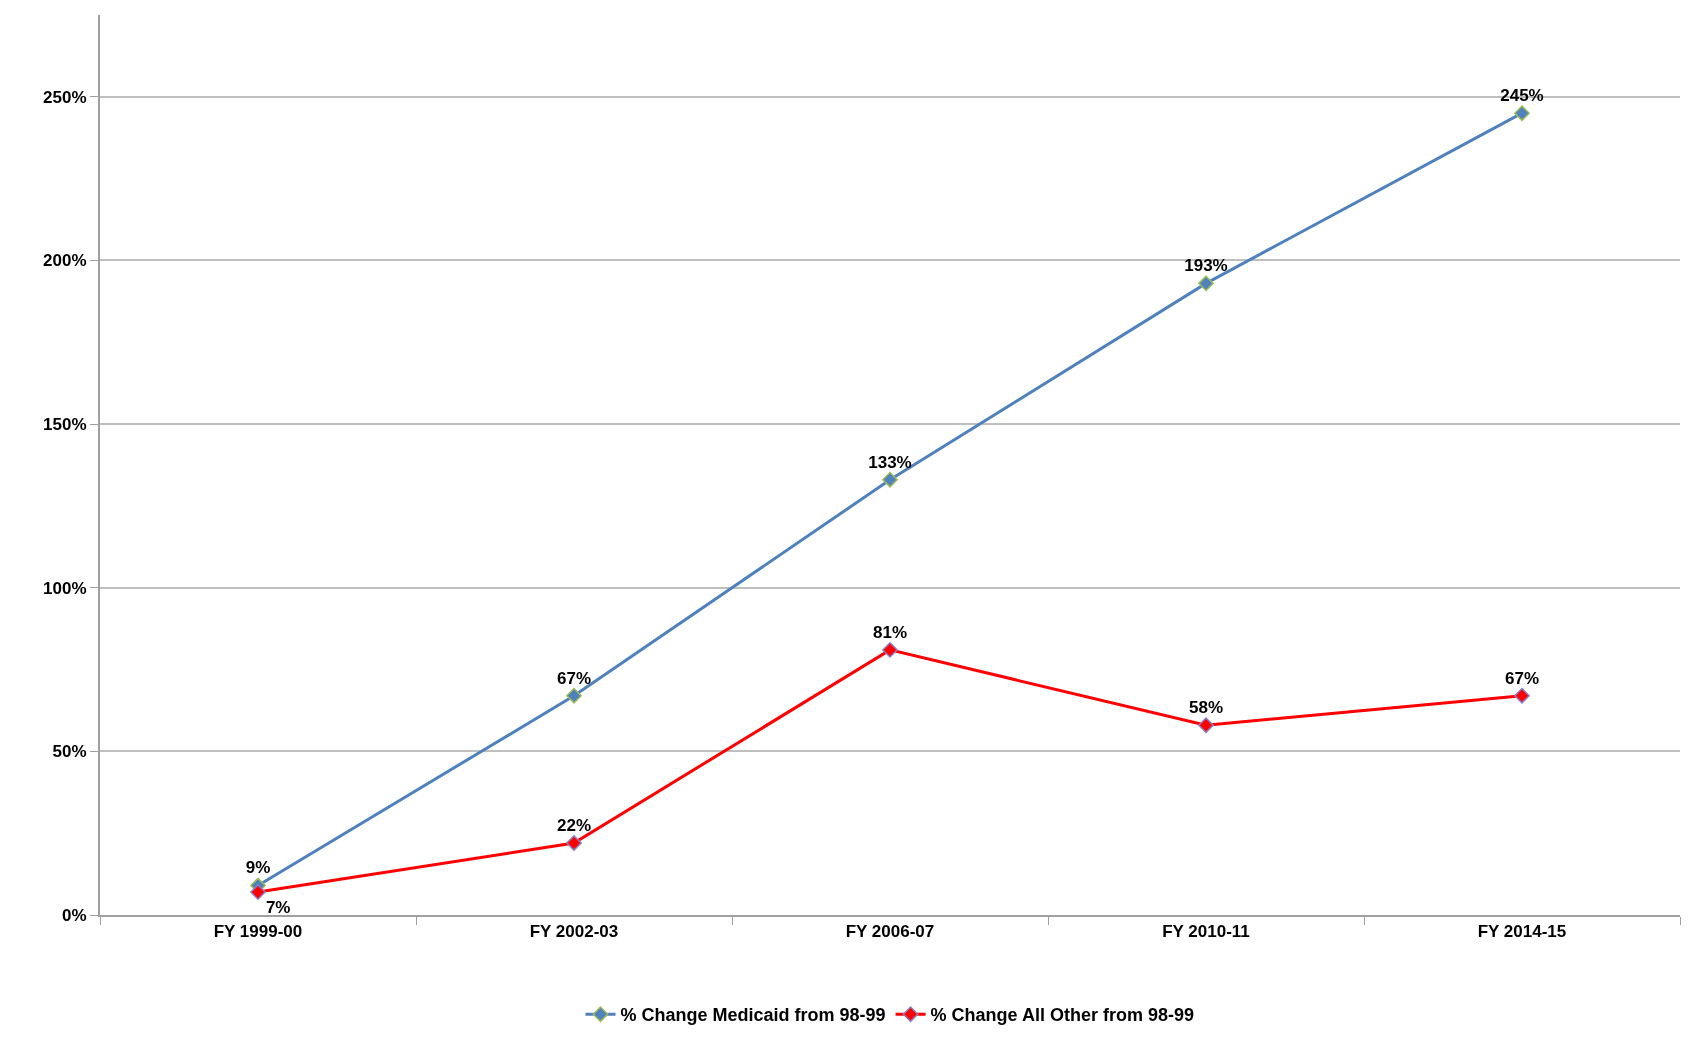 Image resolution: width=1690 pixels, height=1043 pixels. What do you see at coordinates (278, 907) in the screenshot?
I see `data-label: 7%` at bounding box center [278, 907].